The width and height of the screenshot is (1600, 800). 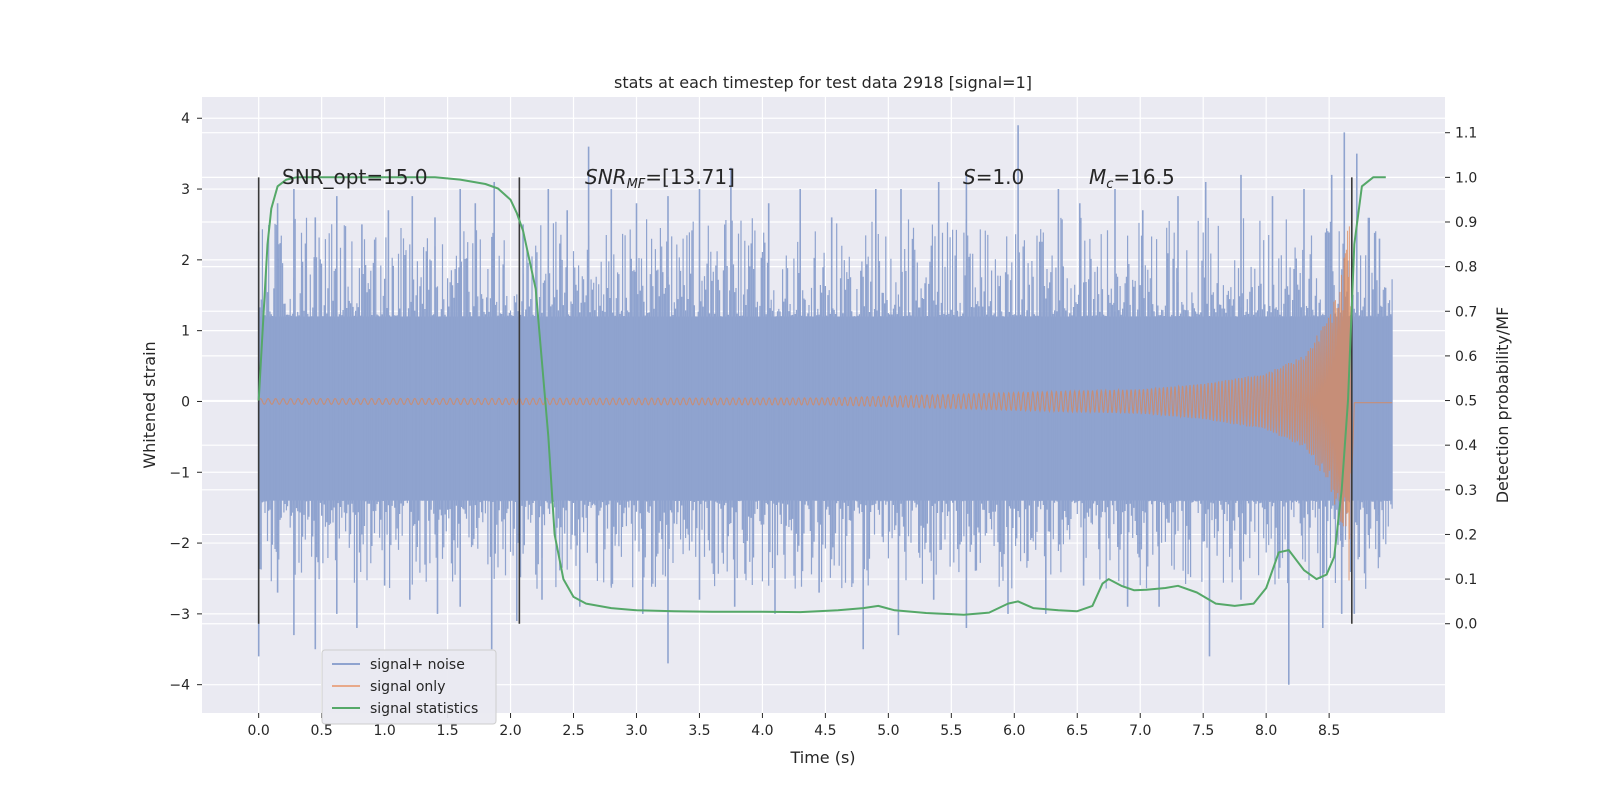 What do you see at coordinates (510, 731) in the screenshot?
I see `x-tick-label: 2.0` at bounding box center [510, 731].